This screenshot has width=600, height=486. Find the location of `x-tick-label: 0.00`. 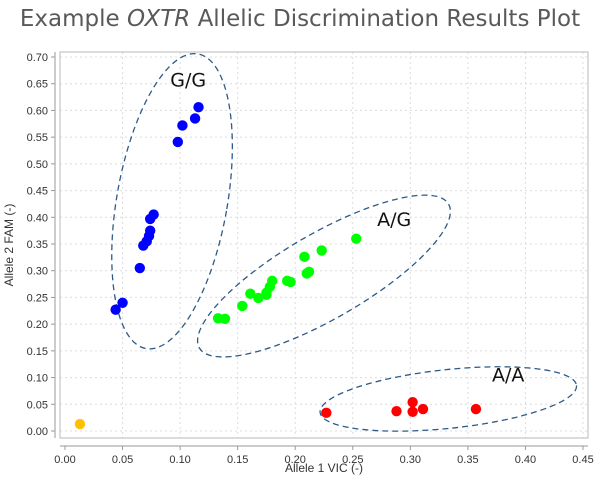

x-tick-label: 0.00 is located at coordinates (64, 460).